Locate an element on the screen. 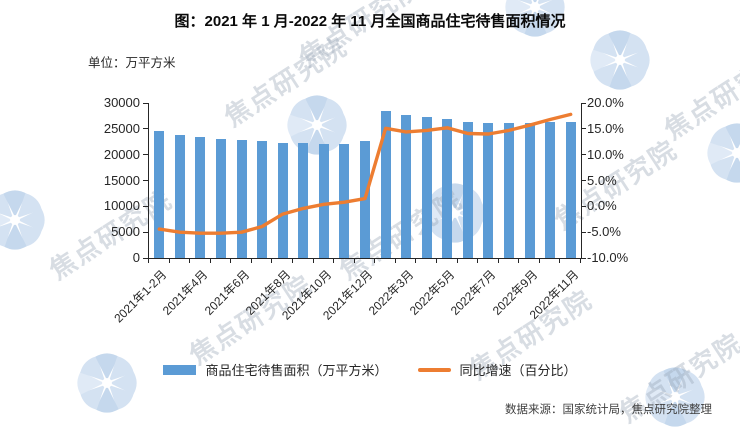 The width and height of the screenshot is (740, 432). bar-2021年4月 is located at coordinates (200, 197).